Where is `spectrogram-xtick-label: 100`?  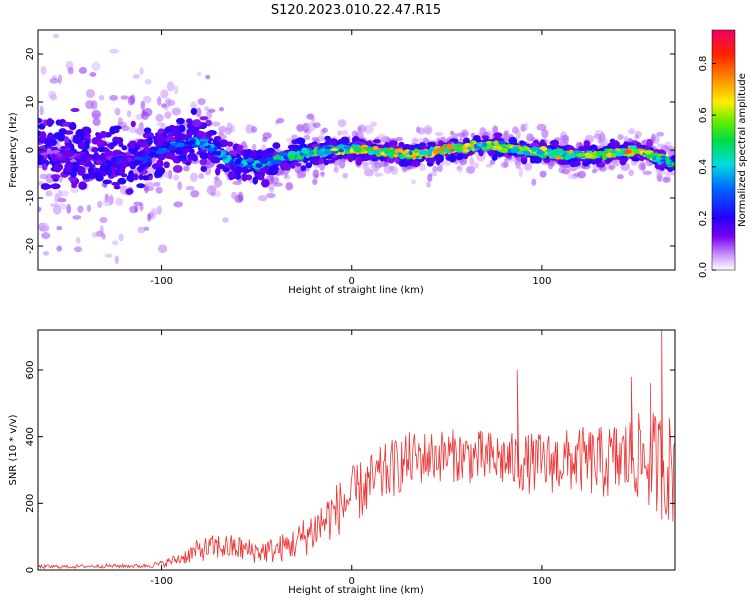 spectrogram-xtick-label: 100 is located at coordinates (541, 281).